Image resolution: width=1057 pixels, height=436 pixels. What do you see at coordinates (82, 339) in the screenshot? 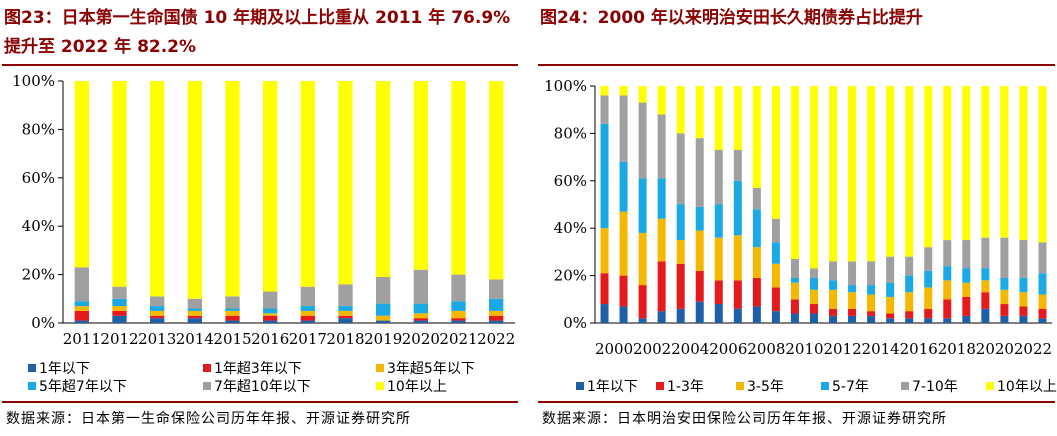
I see `x-tick-label: 2011` at bounding box center [82, 339].